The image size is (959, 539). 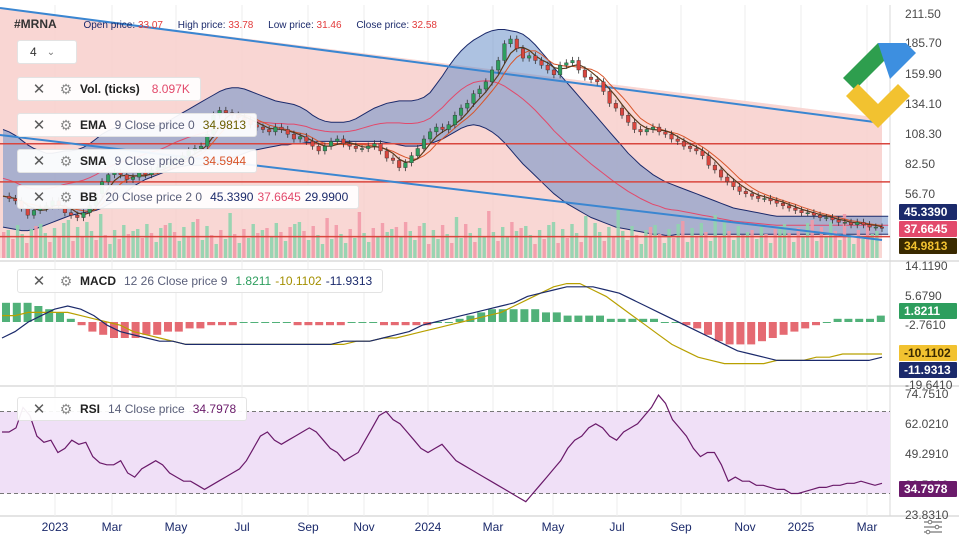 I want to click on indicator-pill-sma: ✕ ⚙ SMA 9 Close price 0 34.5944, so click(x=137, y=161).